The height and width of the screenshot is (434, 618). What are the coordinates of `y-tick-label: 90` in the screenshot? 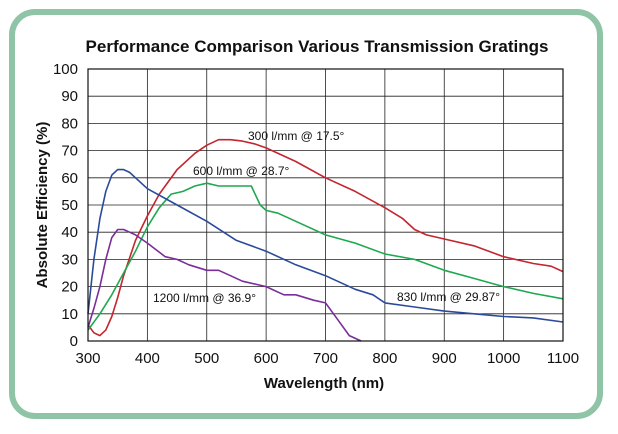 It's located at (69, 96).